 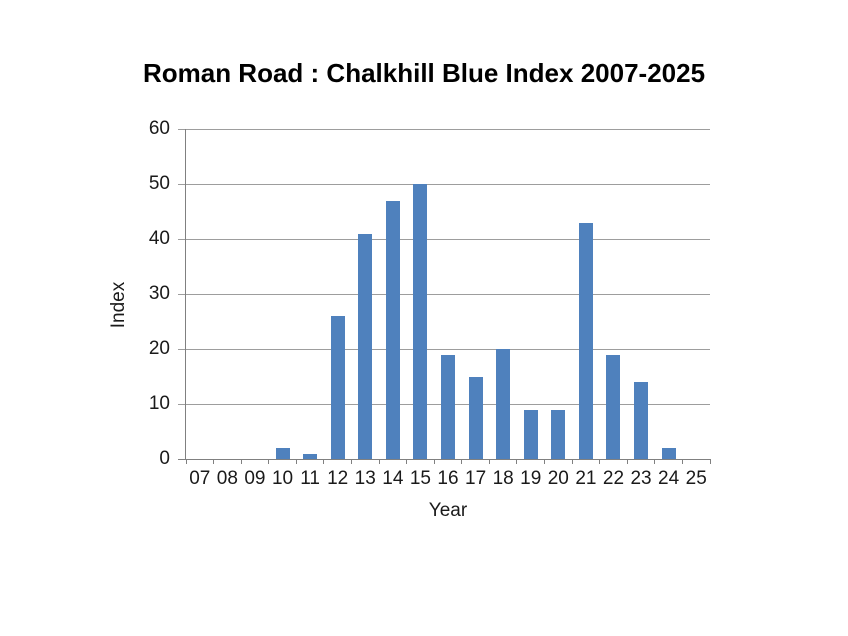 I want to click on y-tick-label-10: 10, so click(x=159, y=403).